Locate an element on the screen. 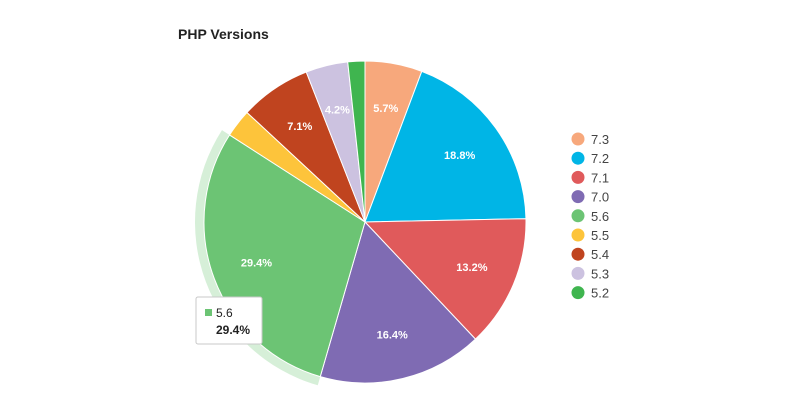  legend-label-5-3: 5.3 is located at coordinates (600, 273).